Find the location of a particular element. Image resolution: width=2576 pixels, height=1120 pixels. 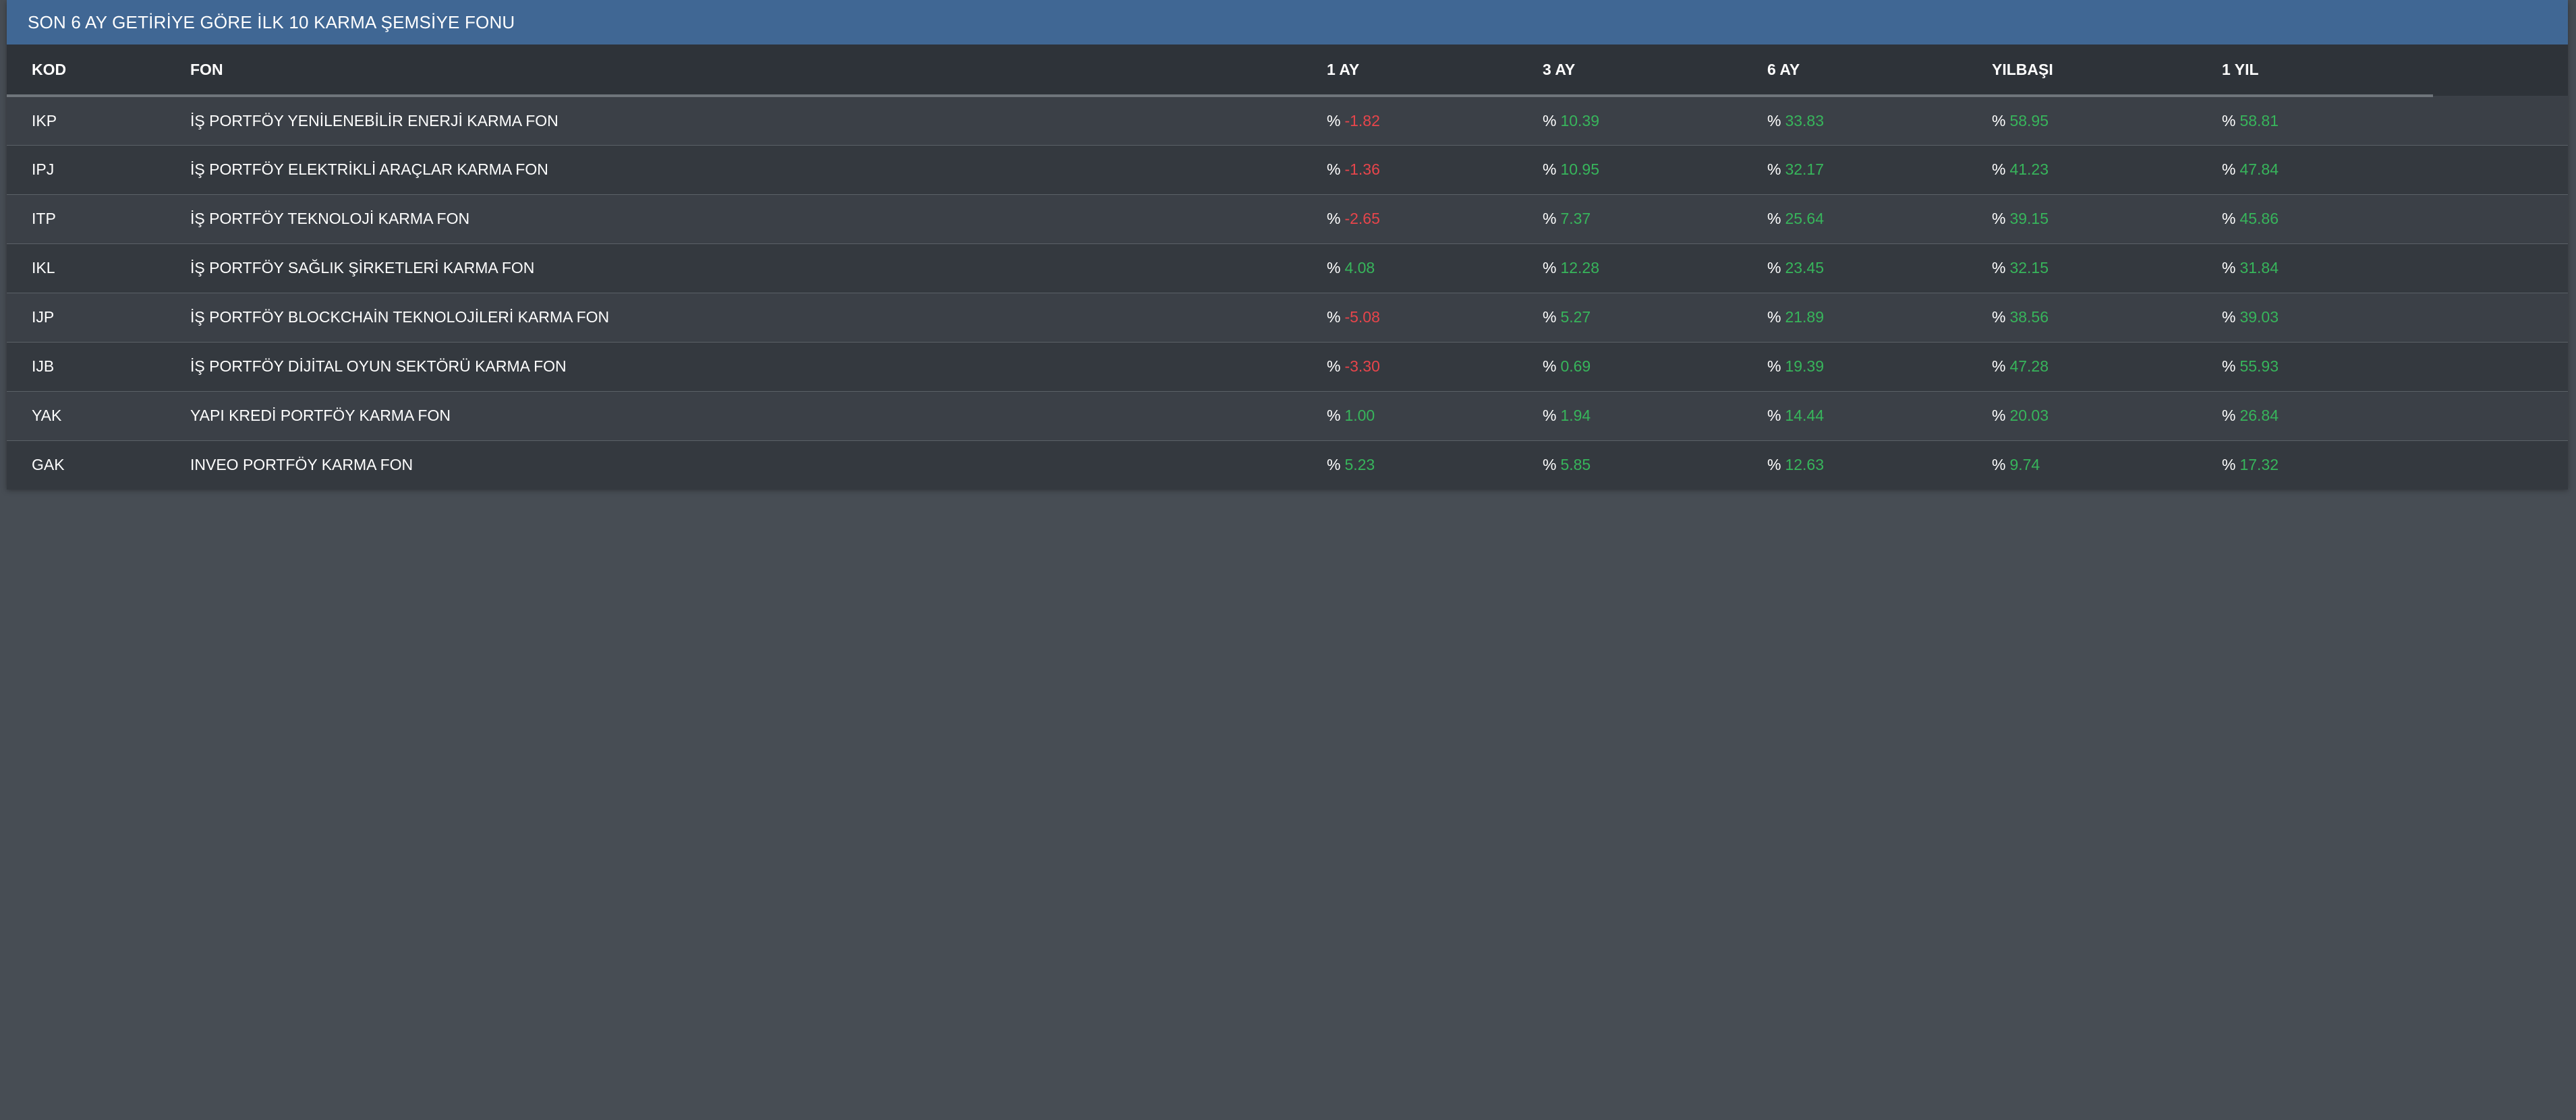

return-value: 39.03 is located at coordinates (2259, 317).